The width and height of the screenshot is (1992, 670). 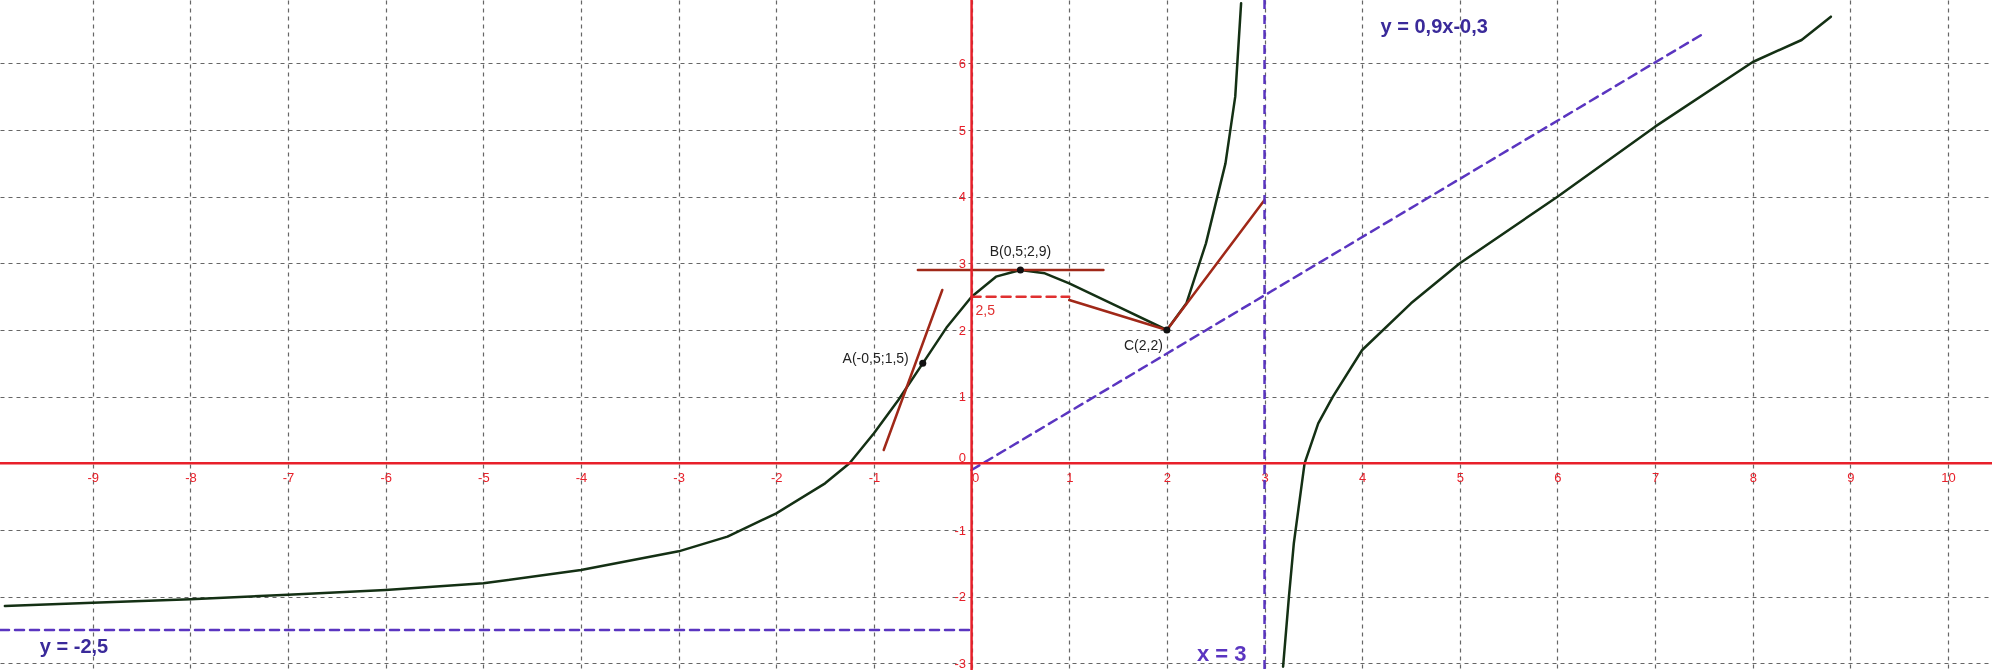 What do you see at coordinates (1221, 653) in the screenshot?
I see `ref-line-label: x = 3` at bounding box center [1221, 653].